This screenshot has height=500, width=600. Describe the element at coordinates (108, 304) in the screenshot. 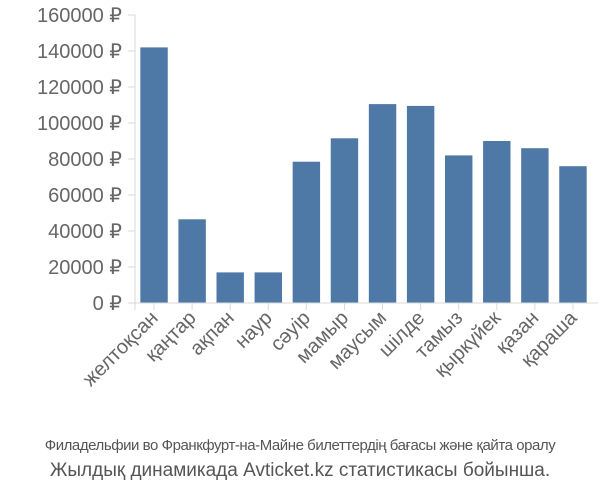

I see `y-tick-label: 0 ₽` at that location.